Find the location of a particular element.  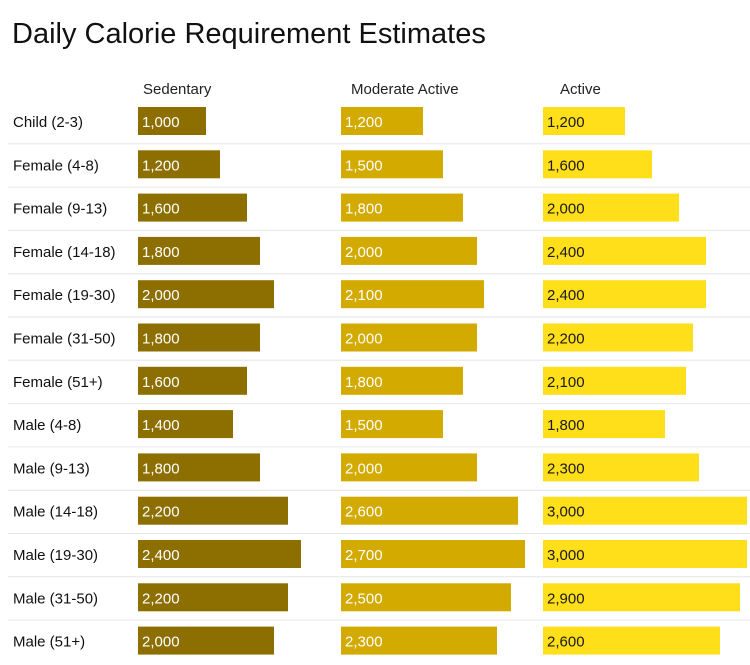

chart-row: Female (14-18) 1,800 2,000 2,400 is located at coordinates (379, 247).